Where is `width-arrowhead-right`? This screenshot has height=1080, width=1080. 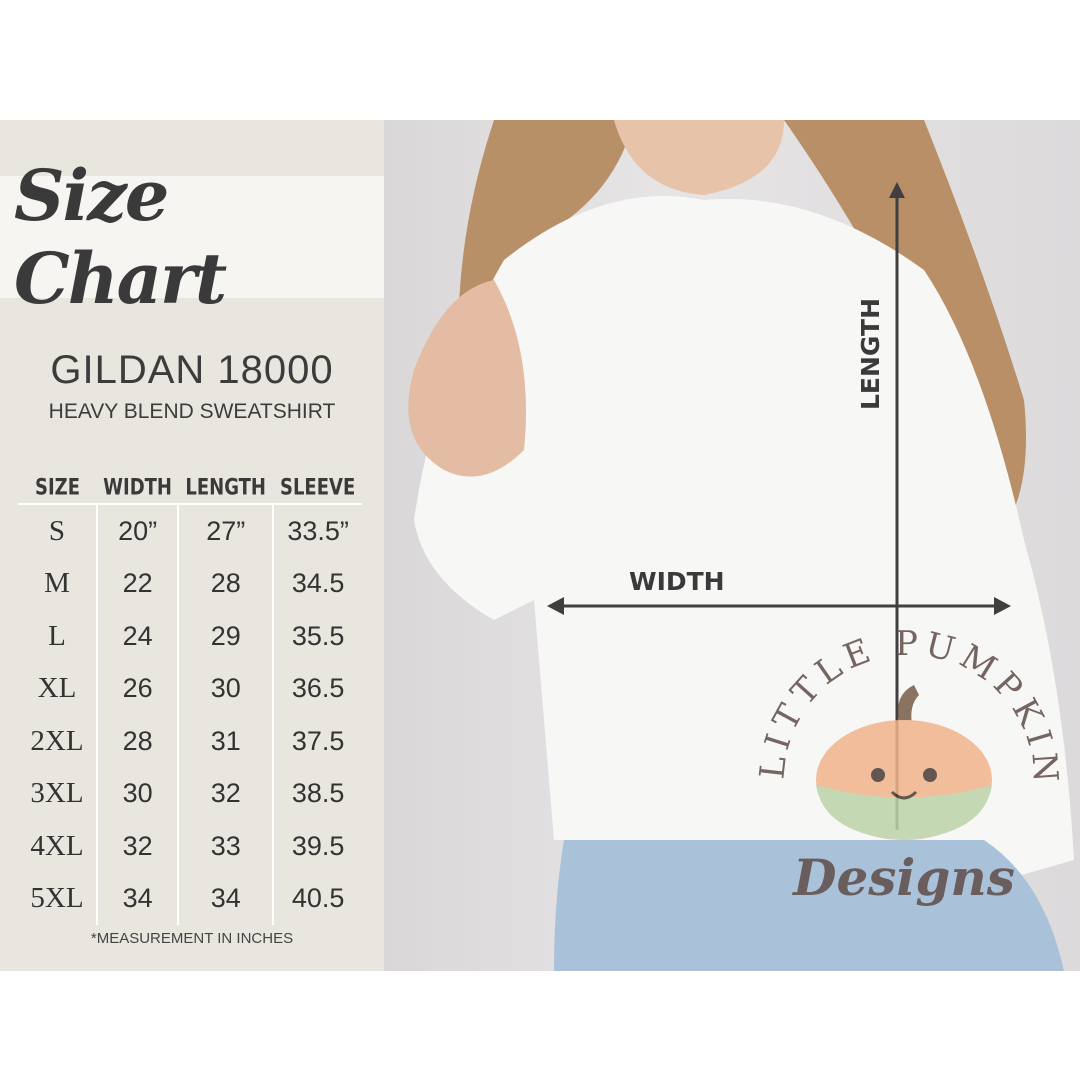 width-arrowhead-right is located at coordinates (1002, 606).